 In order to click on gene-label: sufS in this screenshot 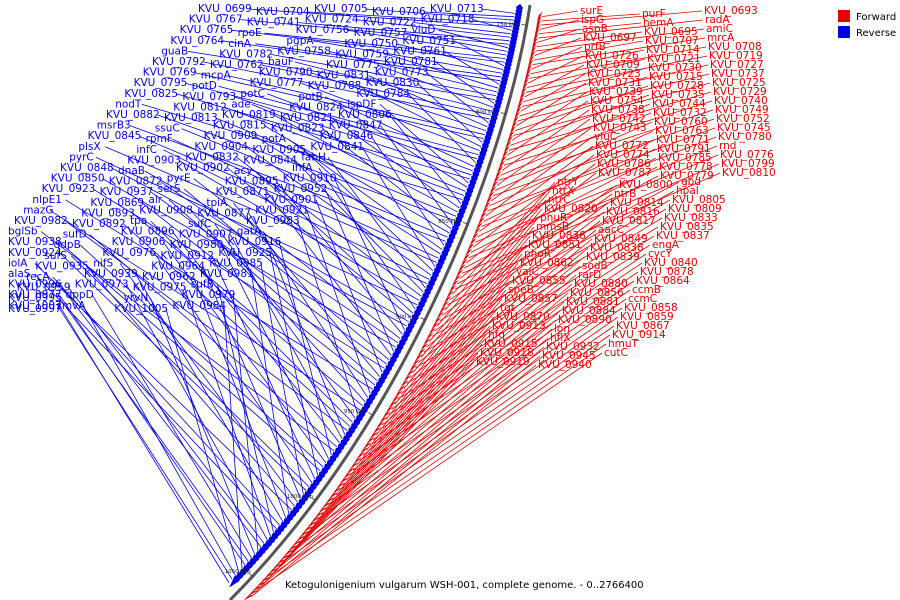, I will do `click(55, 256)`.